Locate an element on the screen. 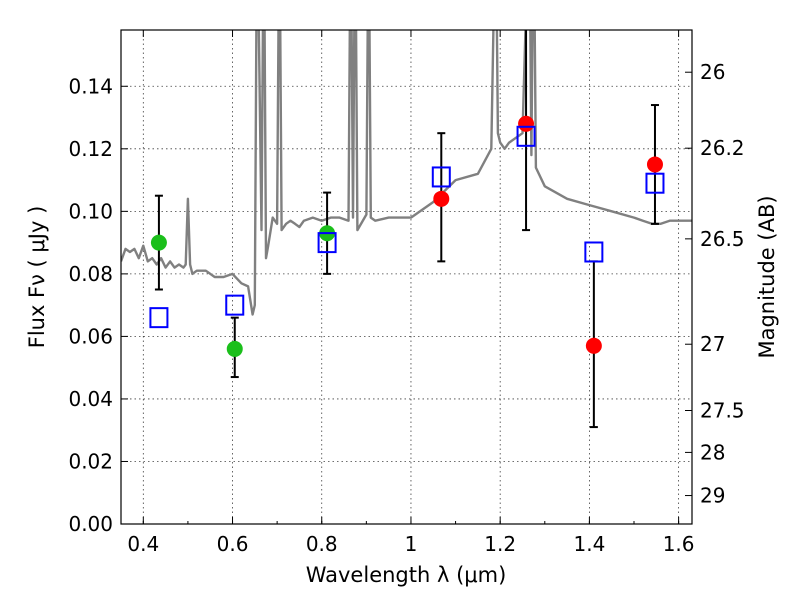 The image size is (800, 600). y-tick-label: 0.12 is located at coordinates (90, 149).